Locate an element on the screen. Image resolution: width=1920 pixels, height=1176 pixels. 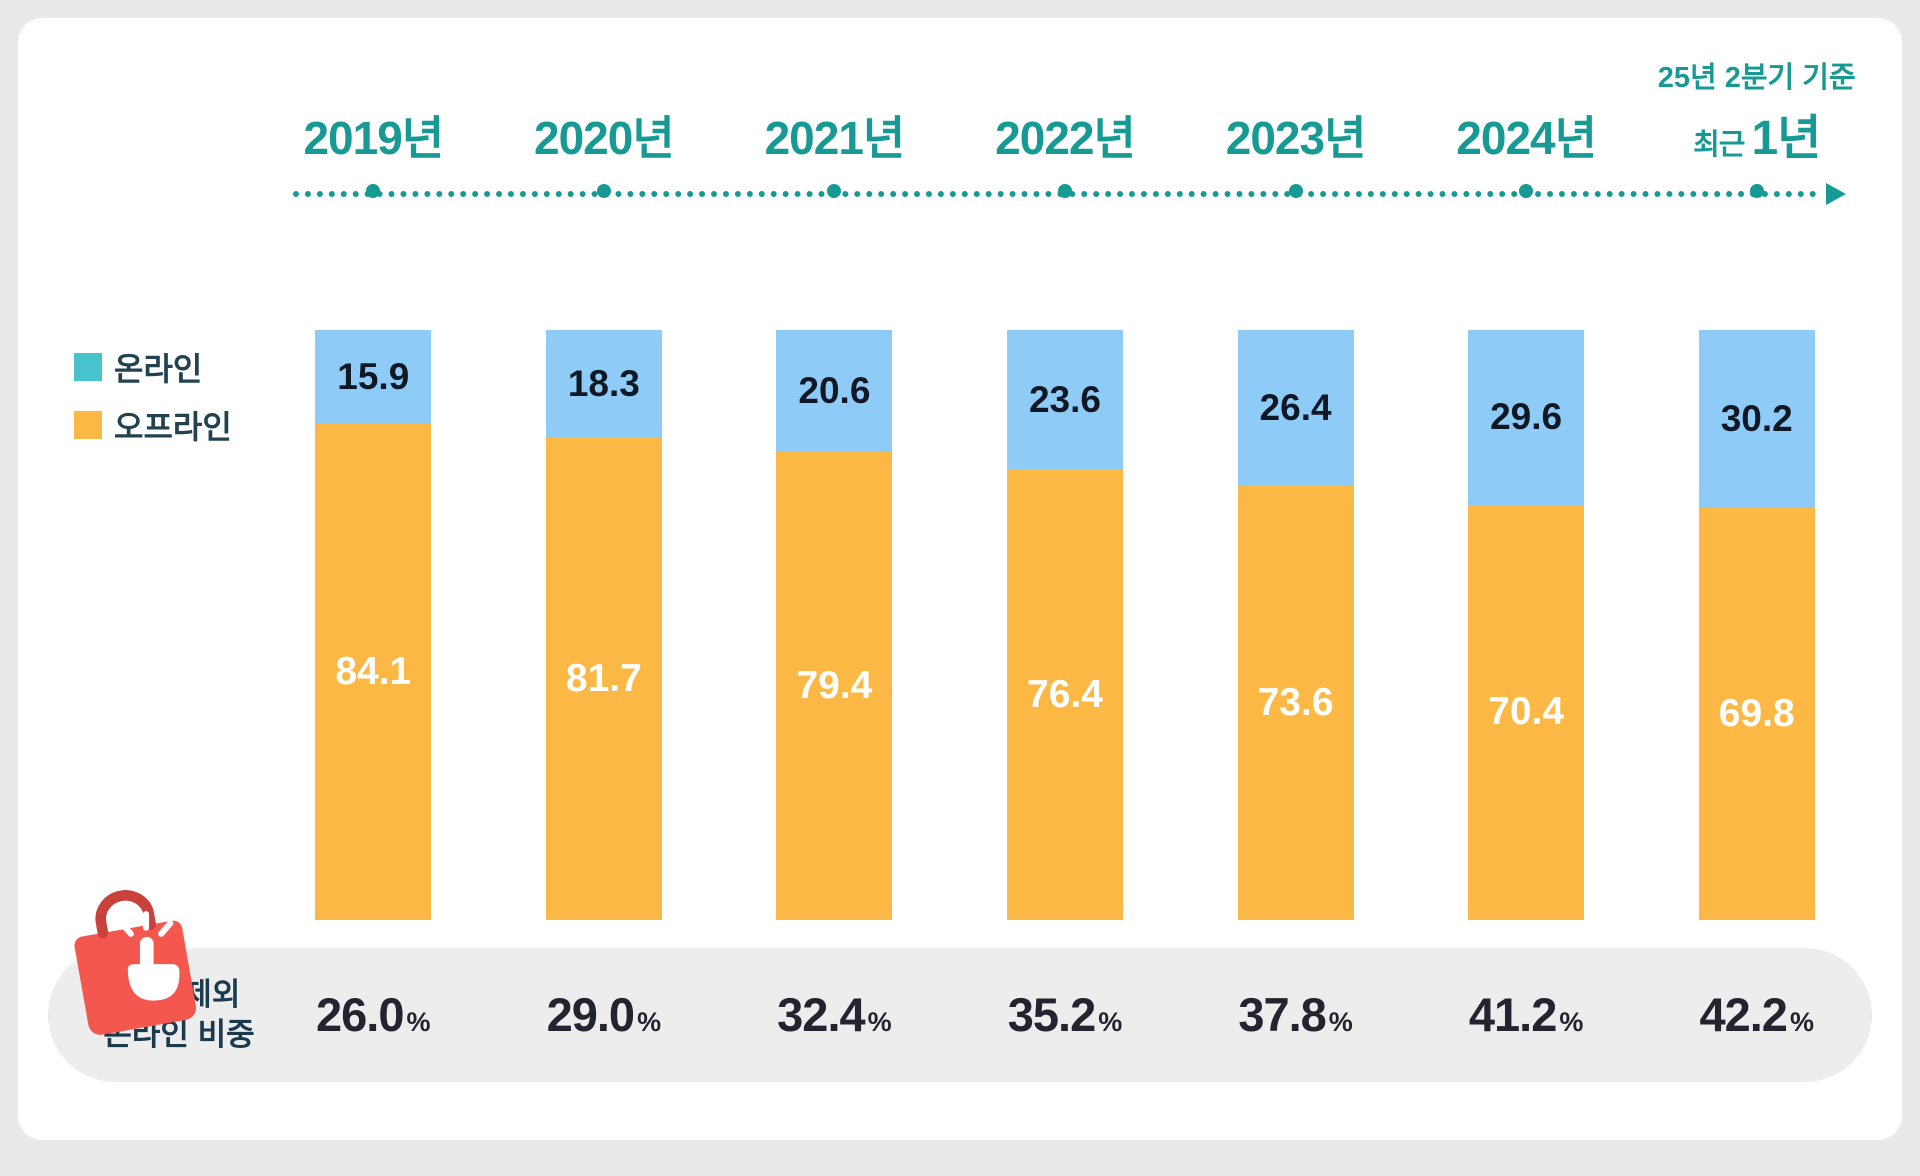
offline-segment: 69.8 is located at coordinates (1756, 714).